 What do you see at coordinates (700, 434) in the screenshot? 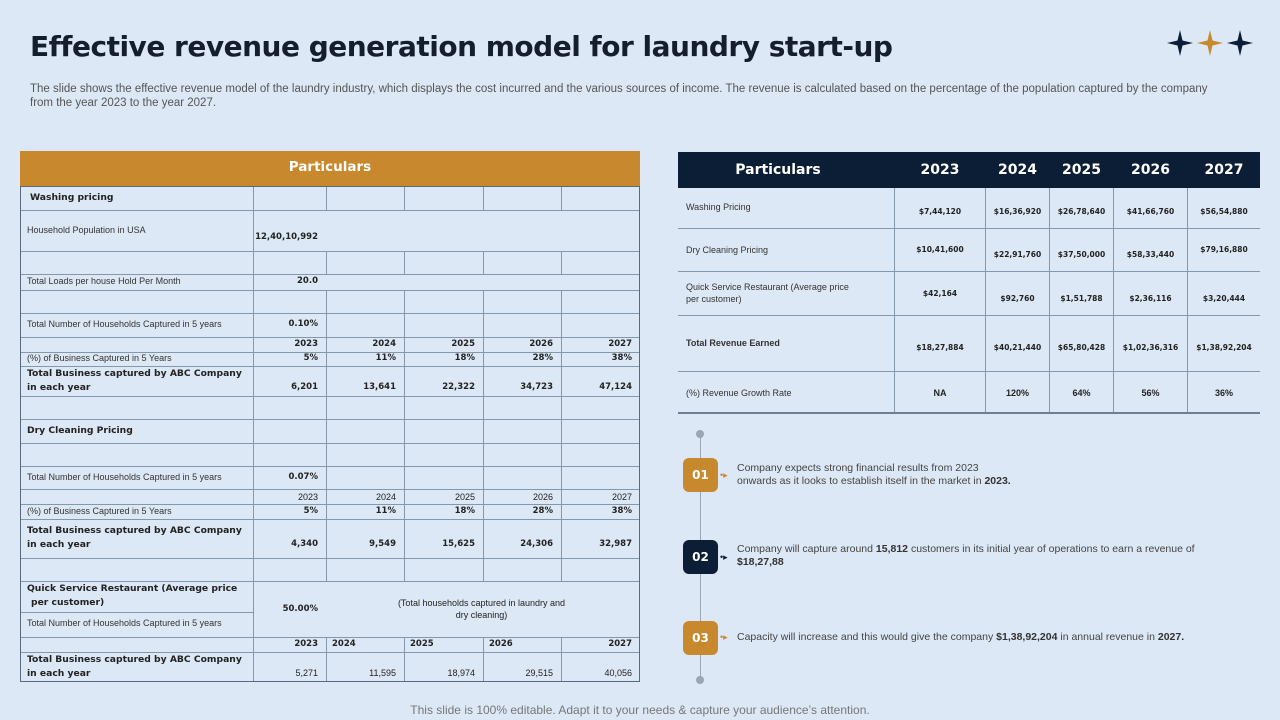
I see `timeline-start-dot` at bounding box center [700, 434].